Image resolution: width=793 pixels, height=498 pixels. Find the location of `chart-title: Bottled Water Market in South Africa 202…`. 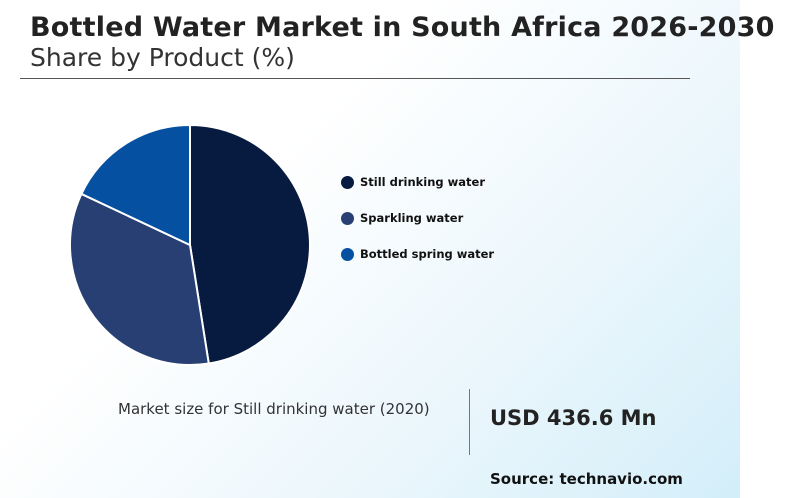

chart-title: Bottled Water Market in South Africa 202… is located at coordinates (402, 27).